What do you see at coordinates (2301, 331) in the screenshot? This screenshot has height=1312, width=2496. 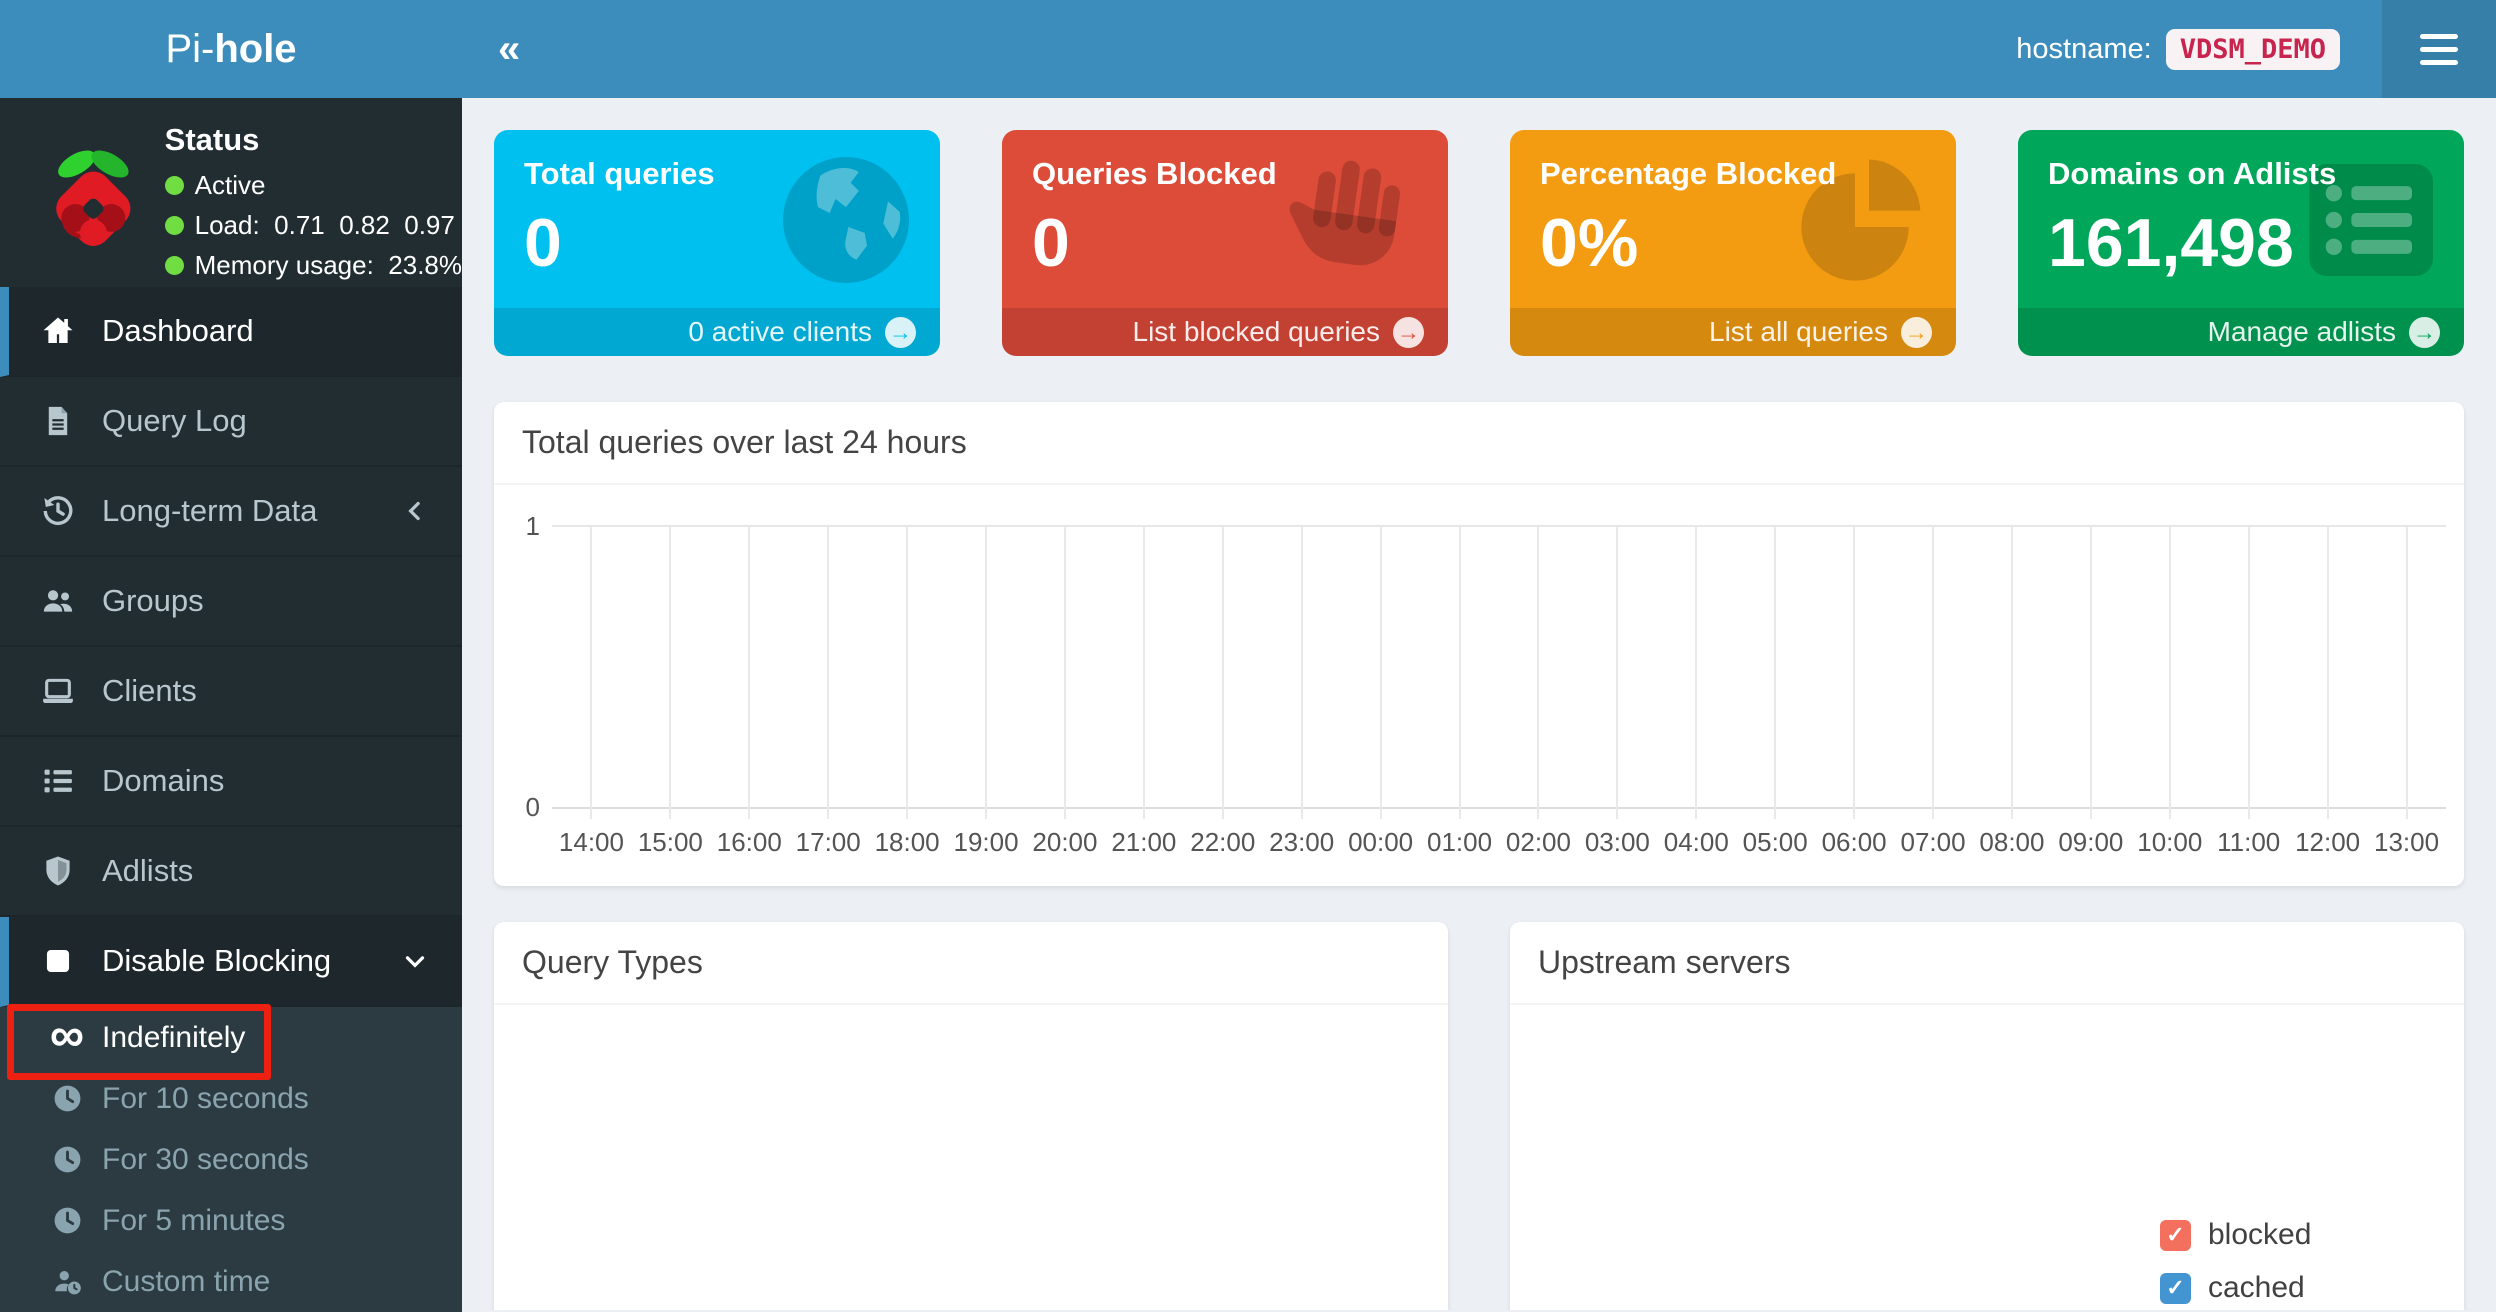 I see `card-footer-label: Manage adlists` at bounding box center [2301, 331].